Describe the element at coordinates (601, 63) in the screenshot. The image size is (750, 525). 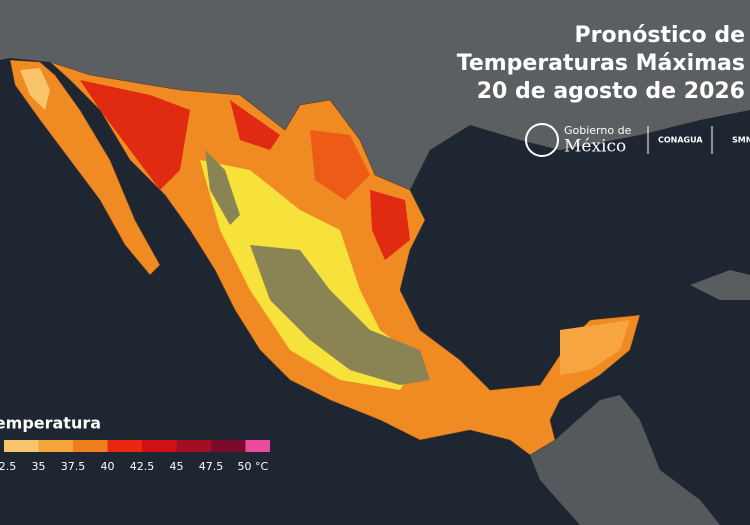
I see `title-line: Temperaturas Máximas` at that location.